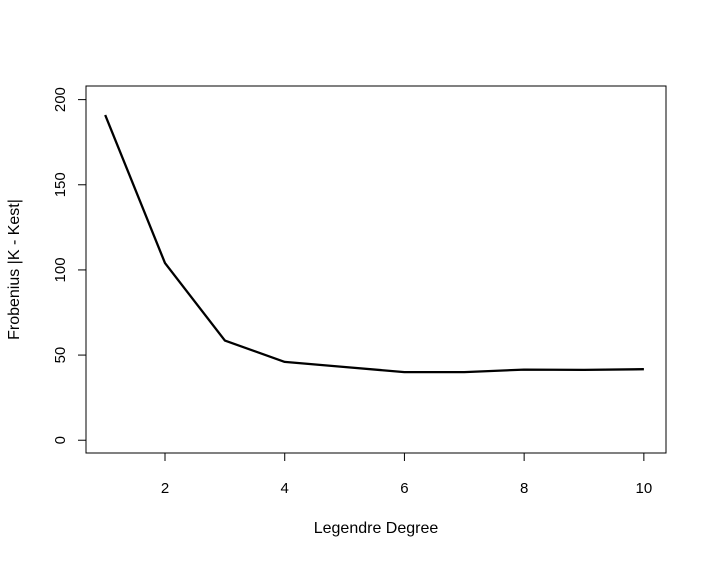 This screenshot has width=710, height=561. What do you see at coordinates (165, 488) in the screenshot?
I see `x-tick-label: 2` at bounding box center [165, 488].